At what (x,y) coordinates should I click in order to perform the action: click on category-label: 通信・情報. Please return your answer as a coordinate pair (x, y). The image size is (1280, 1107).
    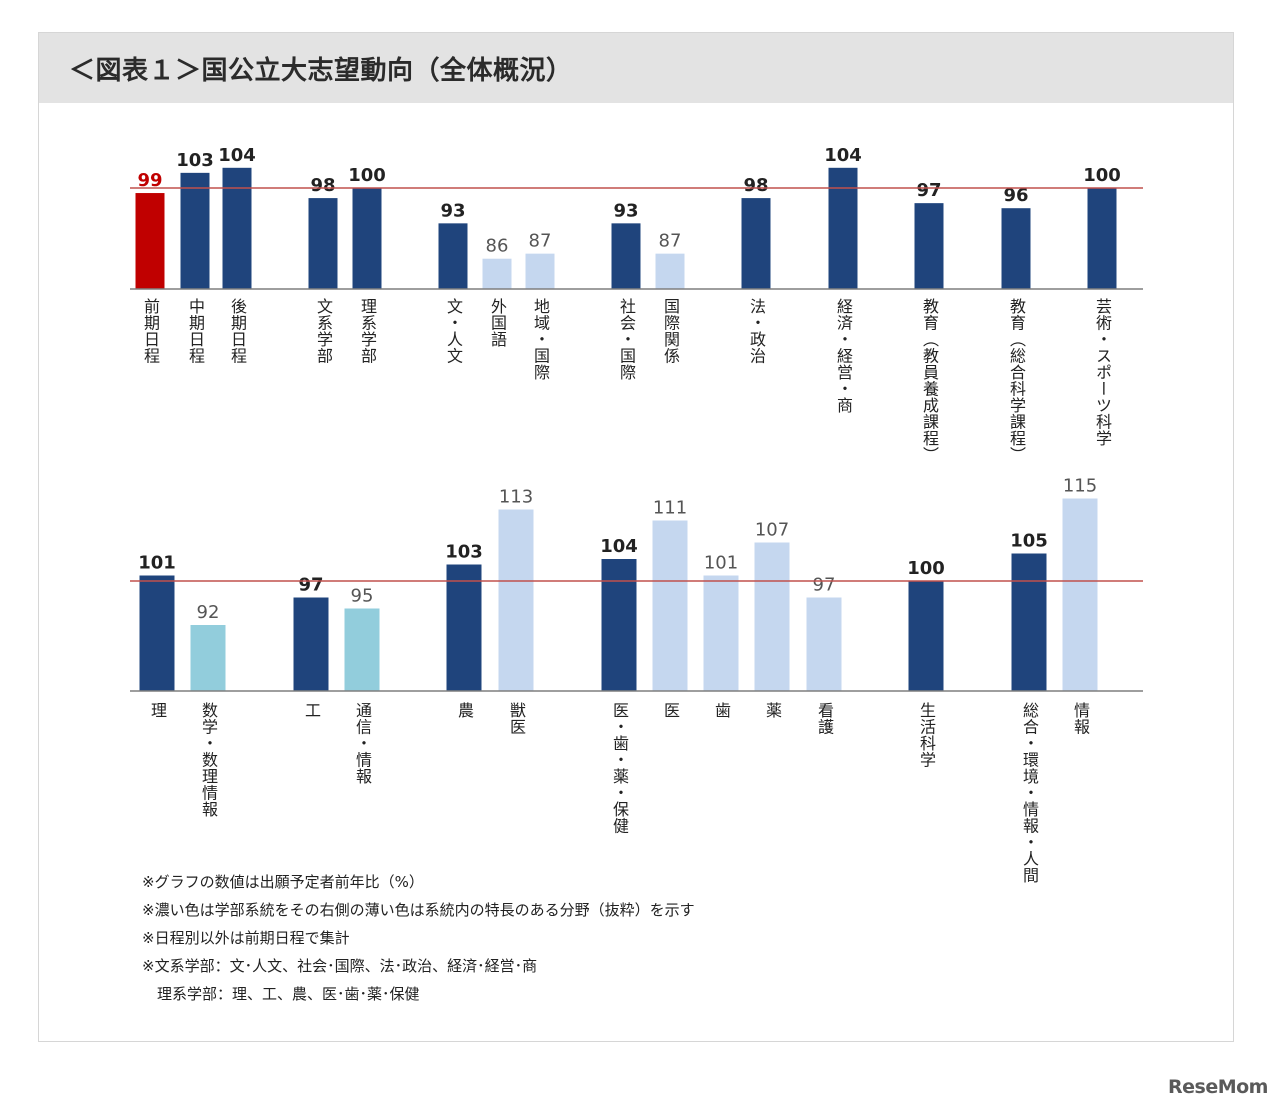
    Looking at the image, I should click on (362, 743).